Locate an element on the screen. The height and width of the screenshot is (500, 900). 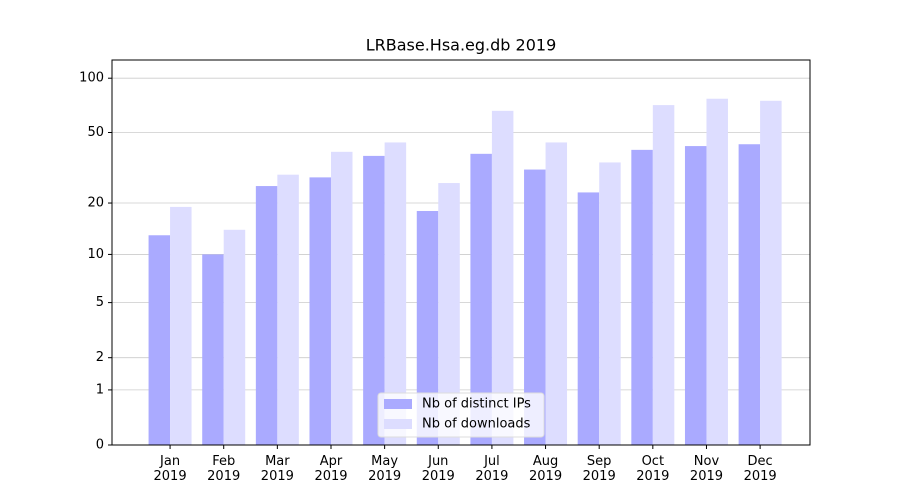
legend-label: Nb of distinct IPs is located at coordinates (476, 404).